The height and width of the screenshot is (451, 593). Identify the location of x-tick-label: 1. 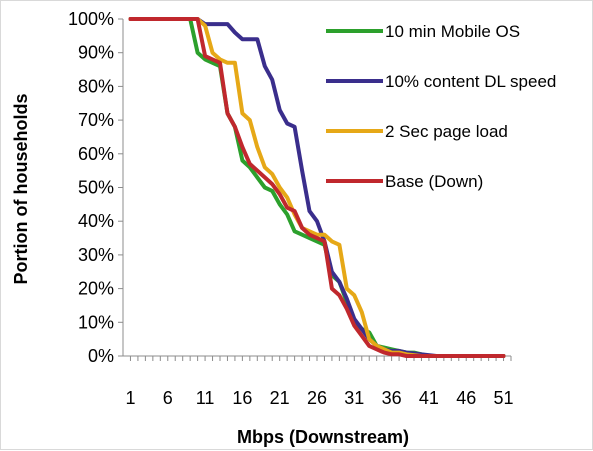
(130, 398).